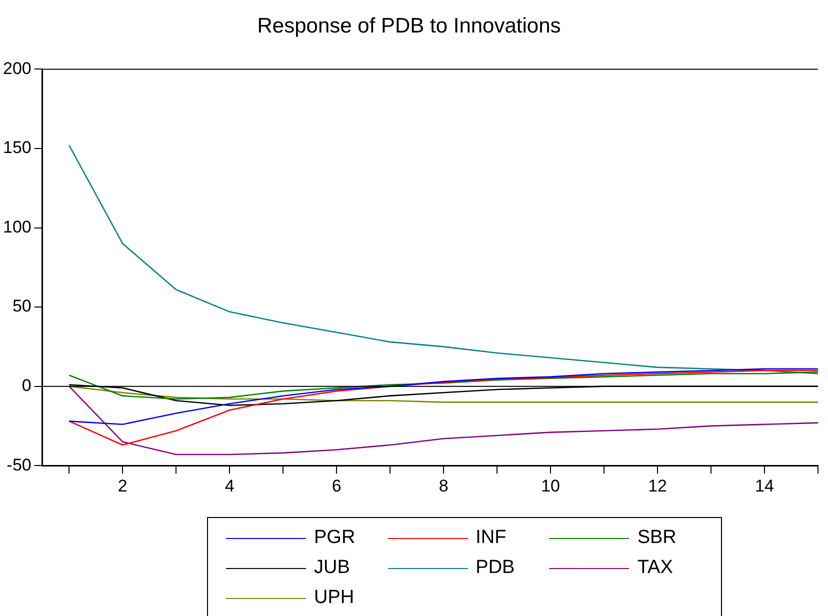 The height and width of the screenshot is (616, 828). What do you see at coordinates (27, 386) in the screenshot?
I see `y-tick-label: 0` at bounding box center [27, 386].